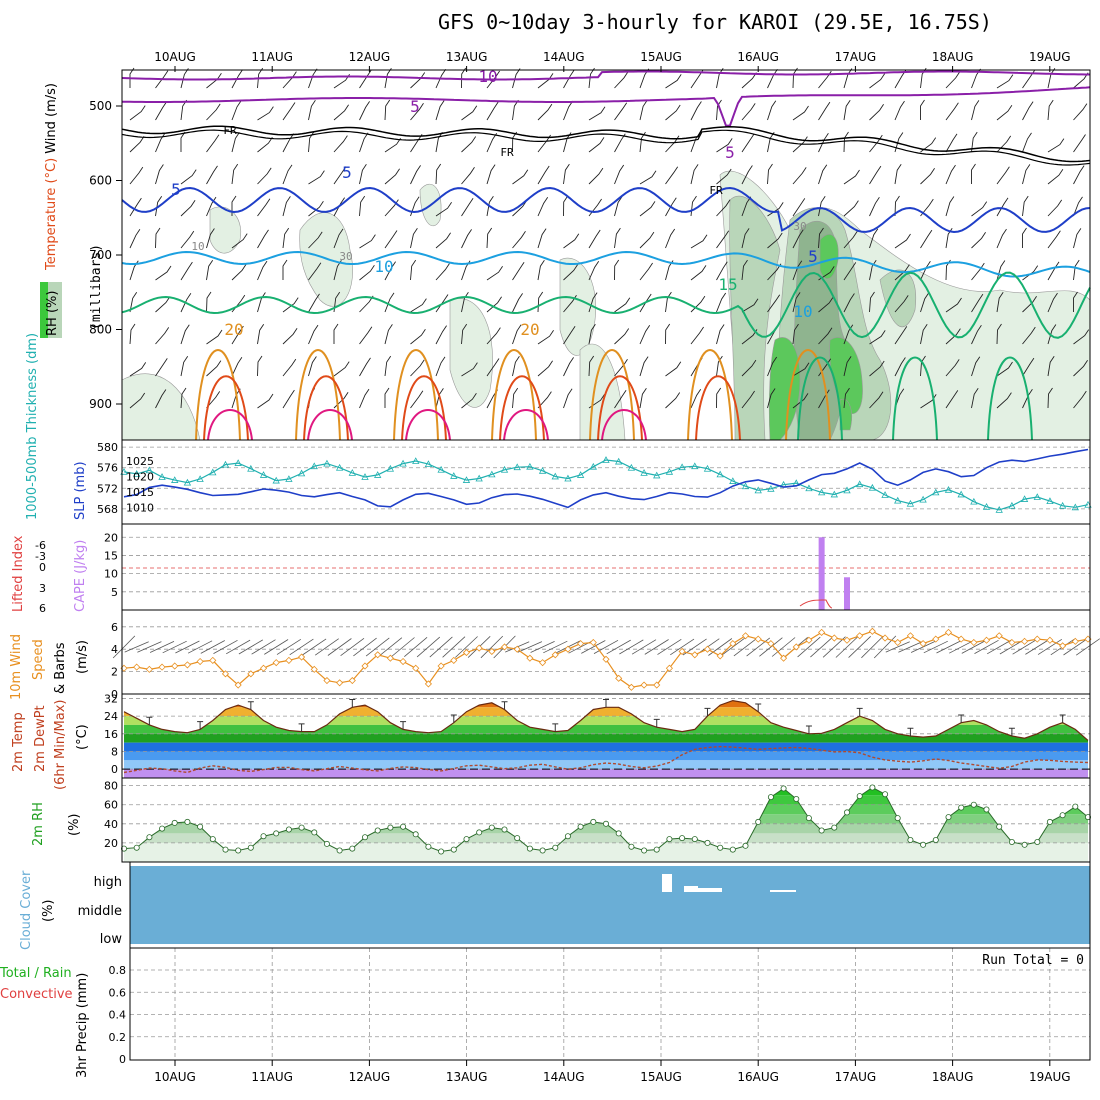  I want to click on temp-contour-15-diurnal, so click(915, 398).